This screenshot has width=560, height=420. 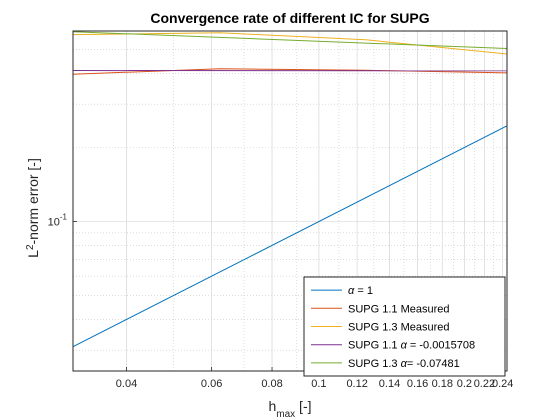 I want to click on x-tick-label: 0.1, so click(x=318, y=384).